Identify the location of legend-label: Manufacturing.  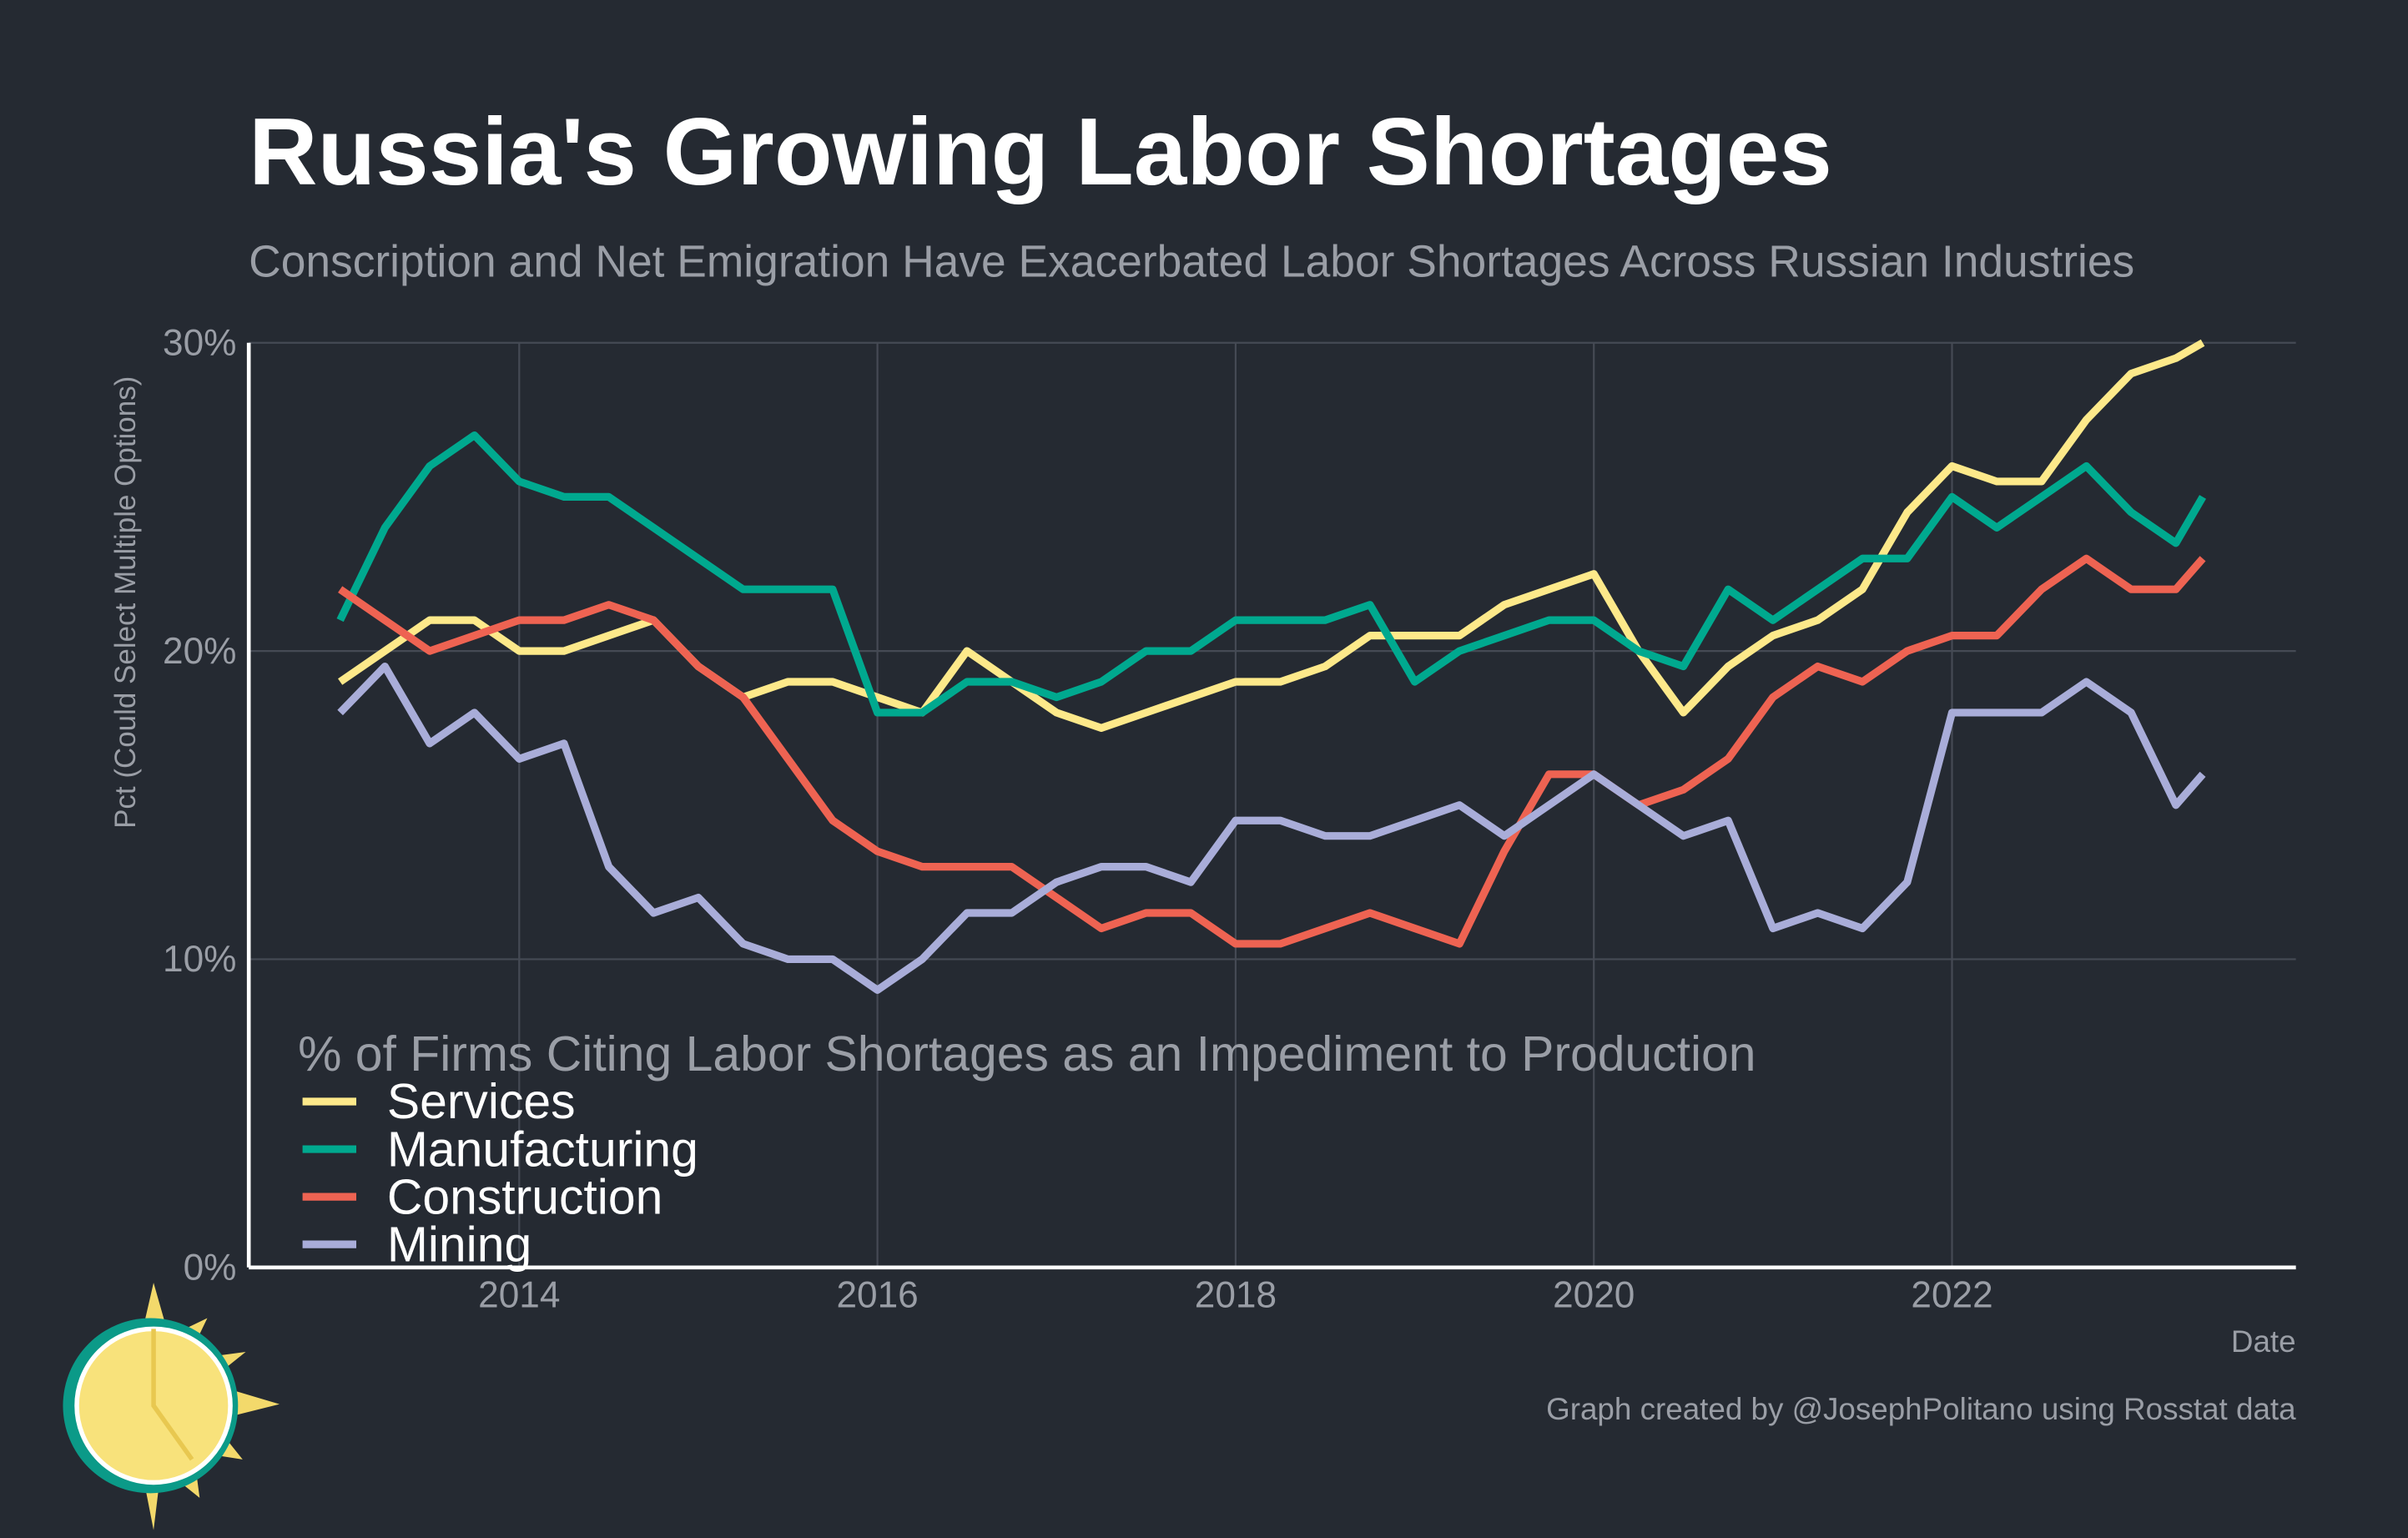
(542, 1149).